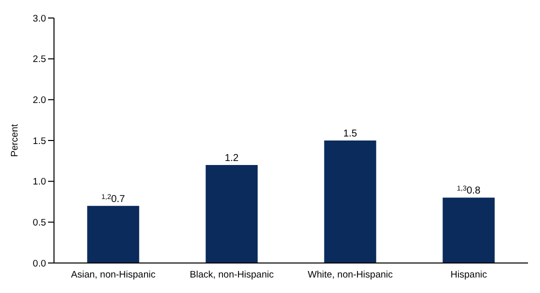 The image size is (540, 293). What do you see at coordinates (39, 141) in the screenshot?
I see `y-tick-label: 1.5` at bounding box center [39, 141].